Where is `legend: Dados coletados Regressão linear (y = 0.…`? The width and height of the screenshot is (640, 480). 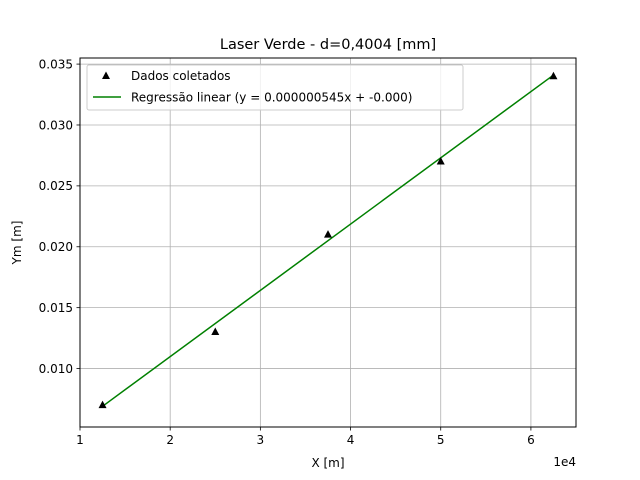
legend: Dados coletados Regressão linear (y = 0.… is located at coordinates (275, 87).